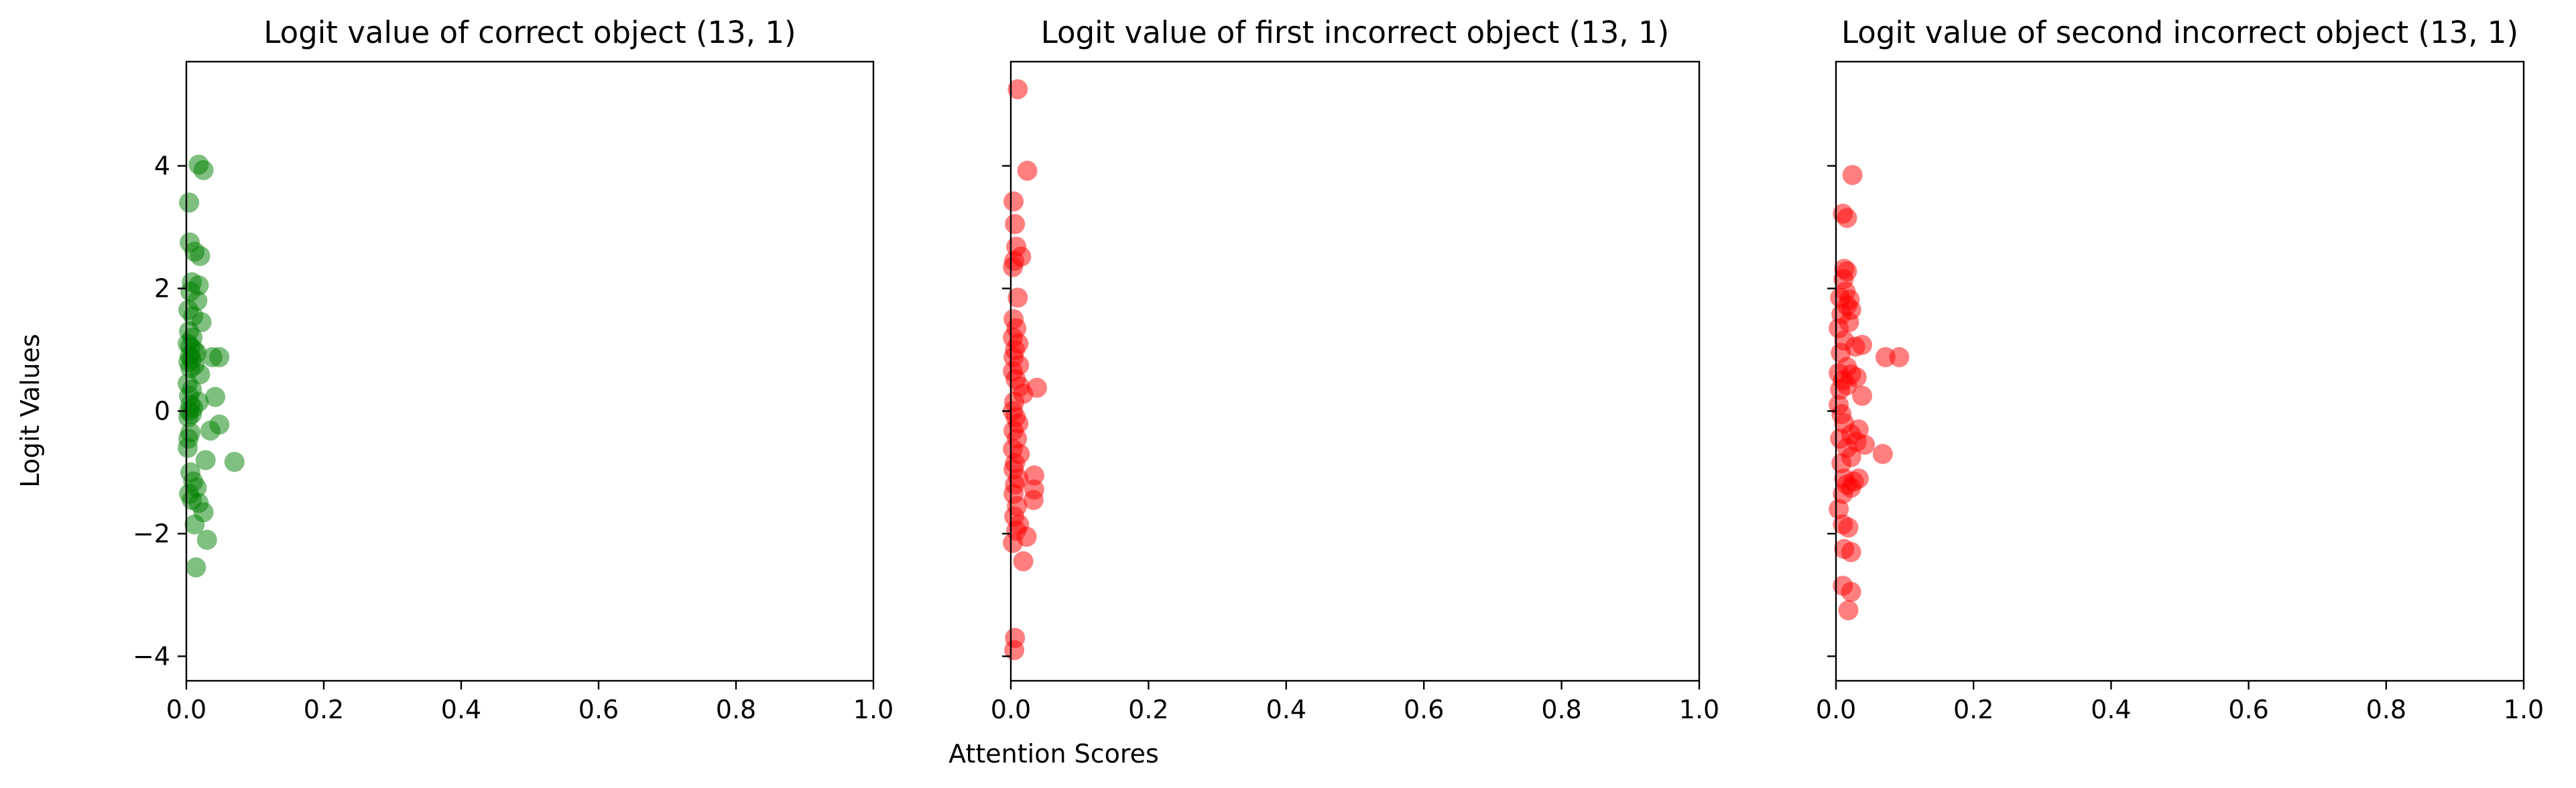  Describe the element at coordinates (151, 533) in the screenshot. I see `y-tick-label: −2` at that location.